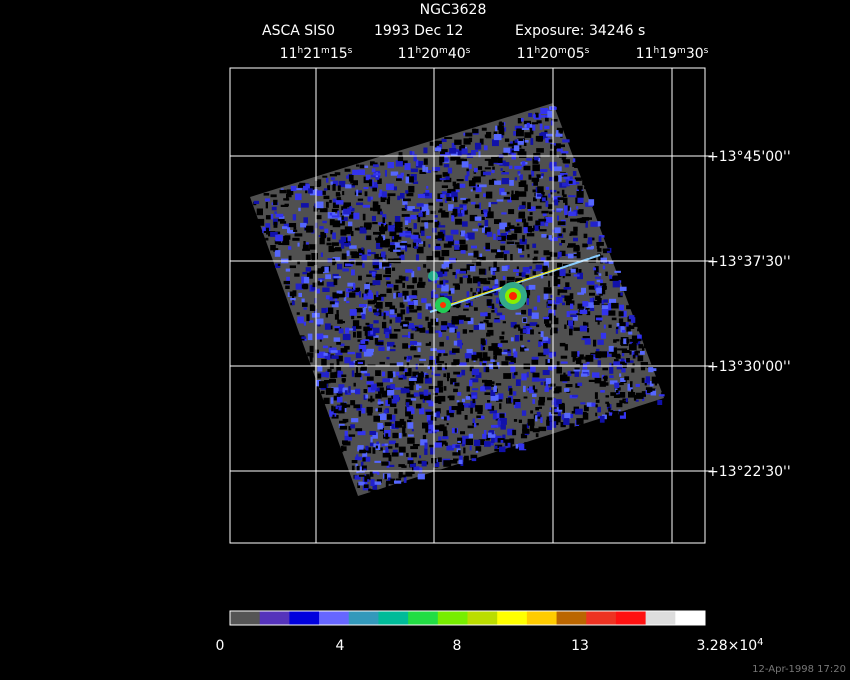 The height and width of the screenshot is (680, 850). What do you see at coordinates (304, 618) in the screenshot?
I see `colorbar-swatch` at bounding box center [304, 618].